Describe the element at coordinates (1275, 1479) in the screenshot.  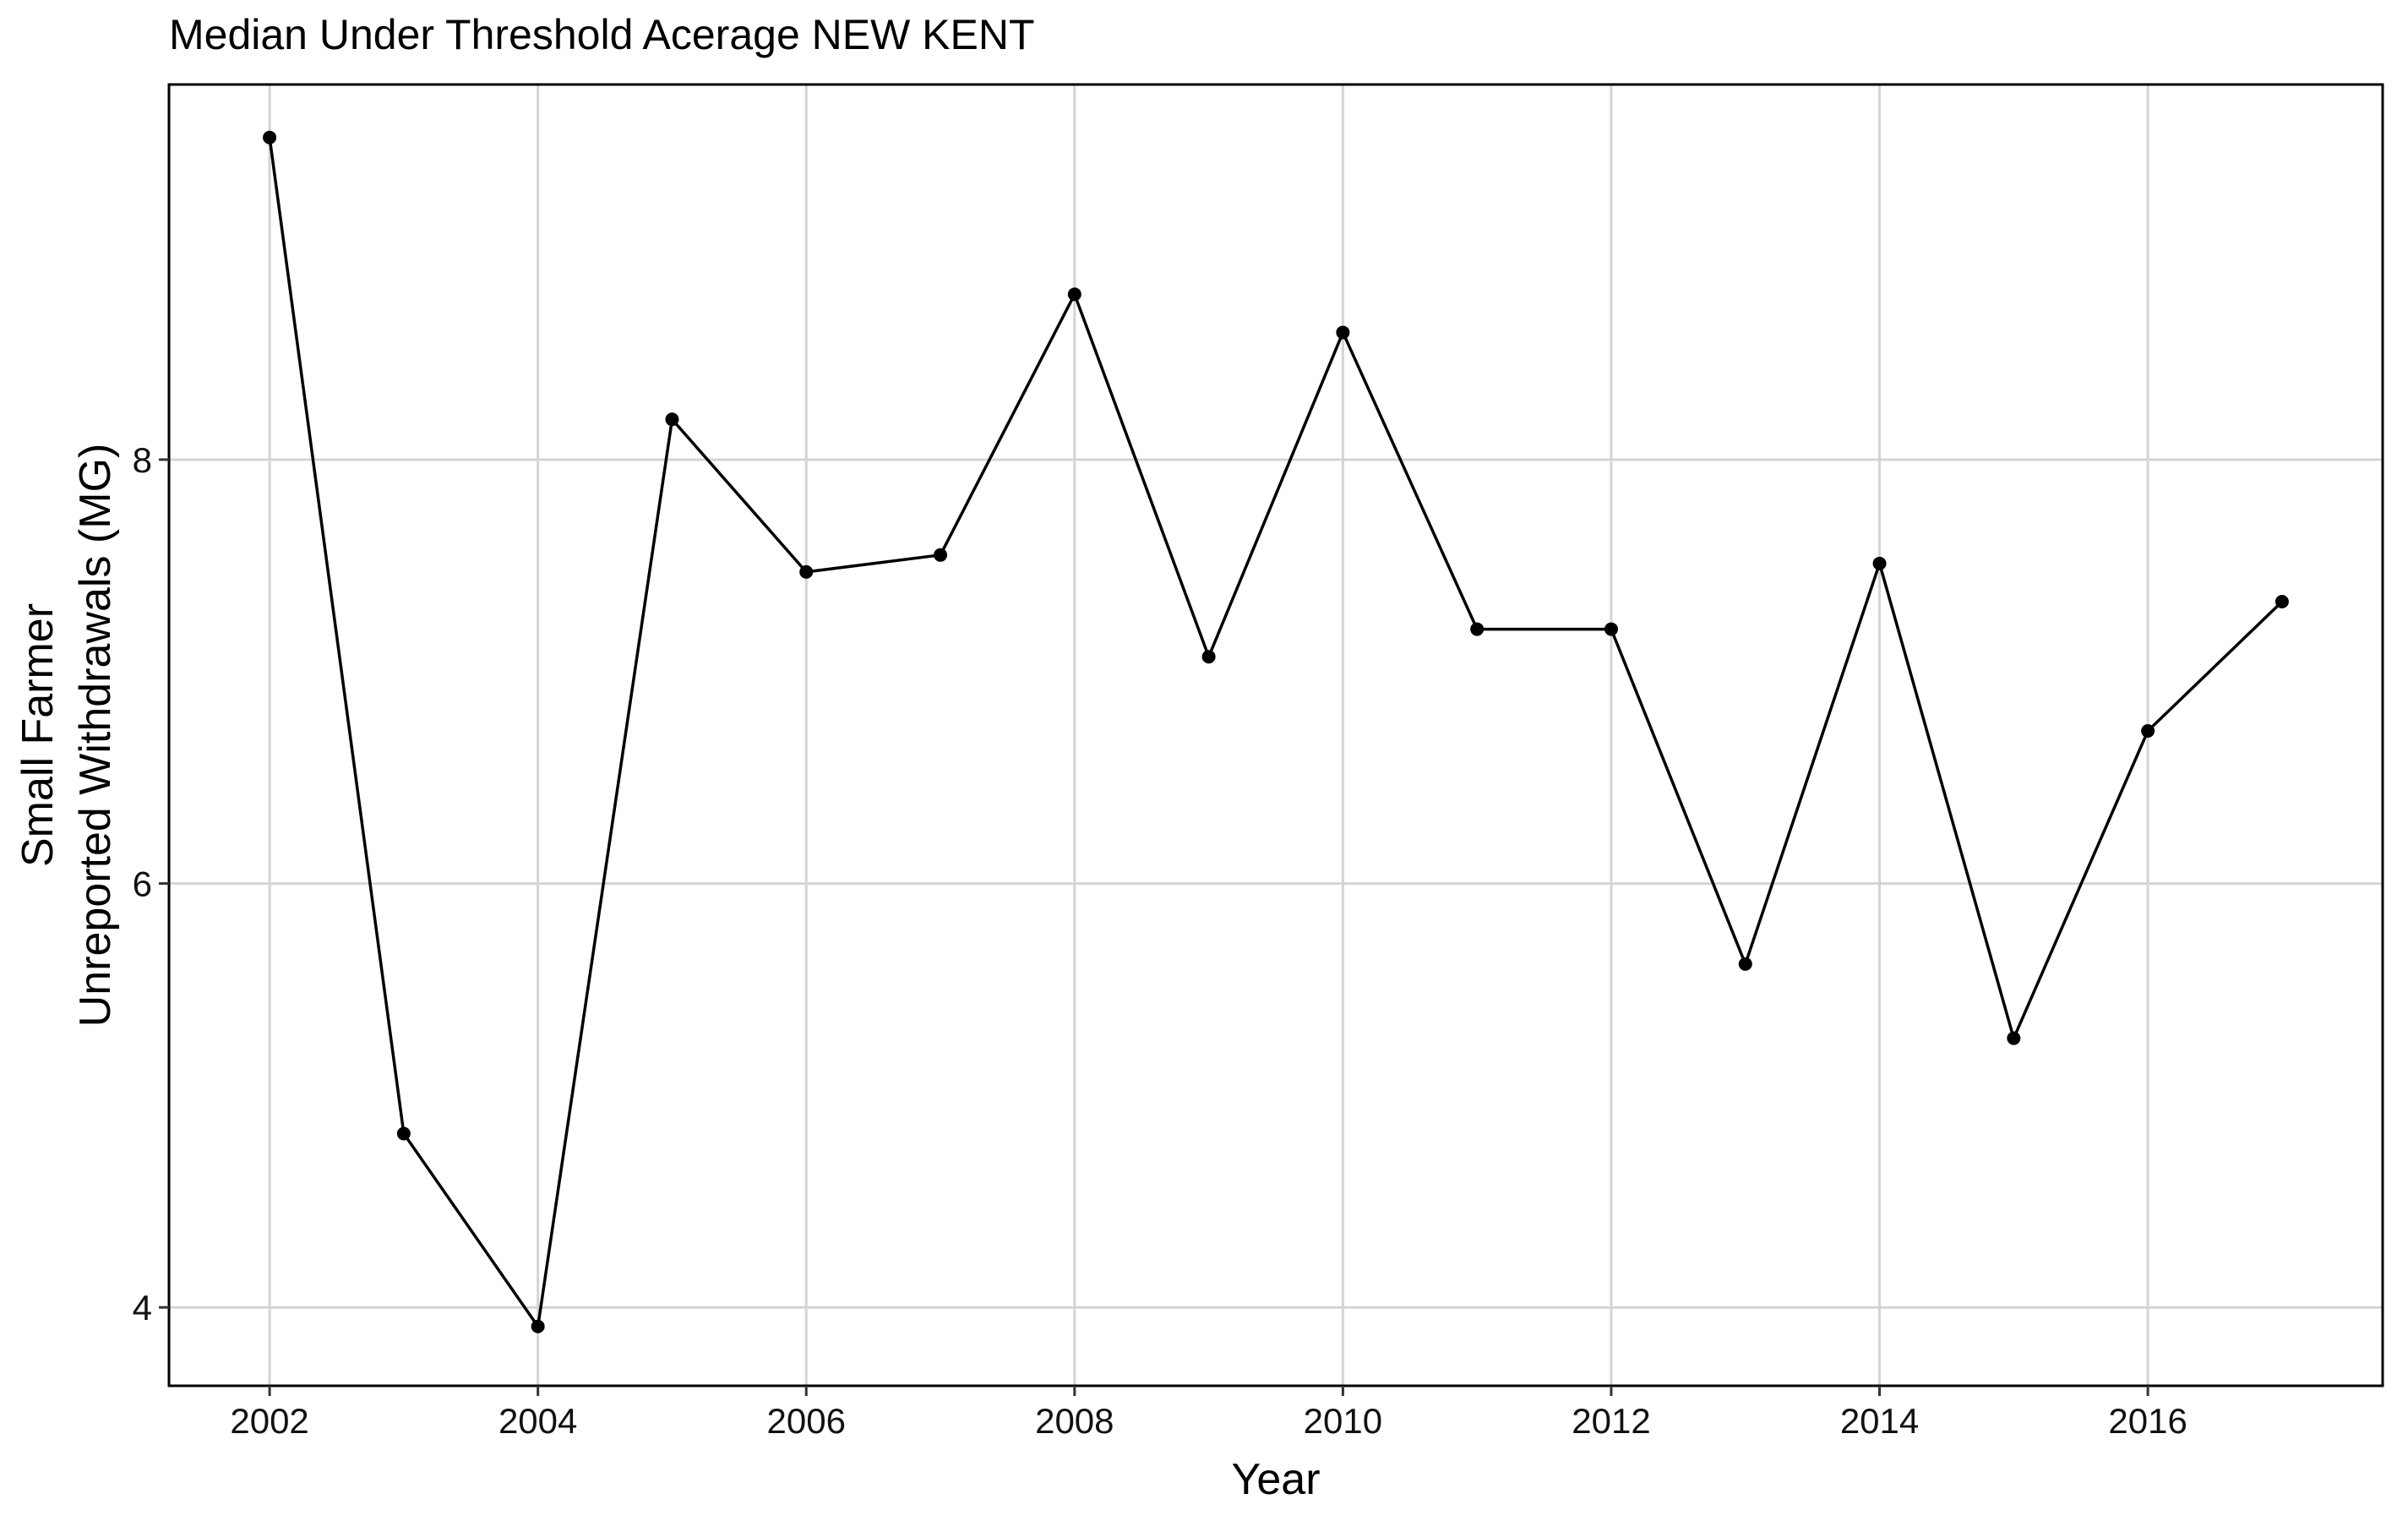
I see `x-axis-title: Year` at that location.